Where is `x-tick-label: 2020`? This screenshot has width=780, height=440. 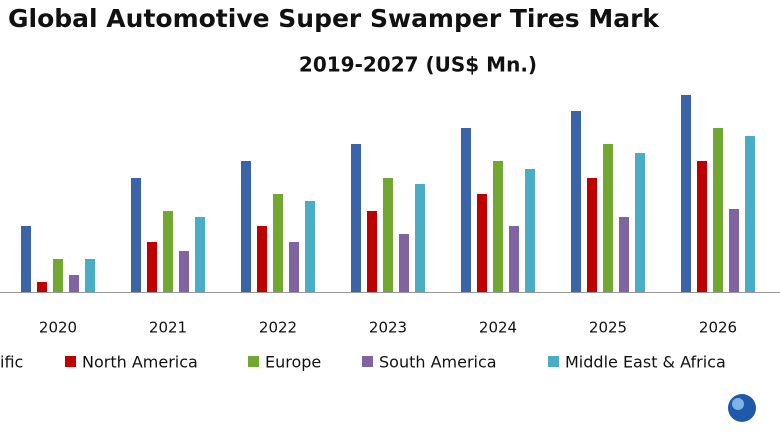
x-tick-label: 2020 is located at coordinates (58, 328).